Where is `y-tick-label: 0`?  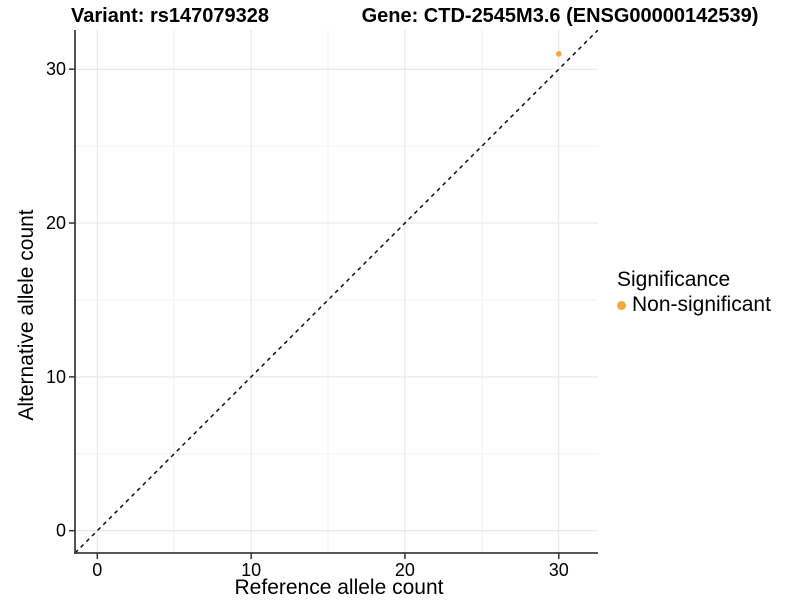 y-tick-label: 0 is located at coordinates (61, 531).